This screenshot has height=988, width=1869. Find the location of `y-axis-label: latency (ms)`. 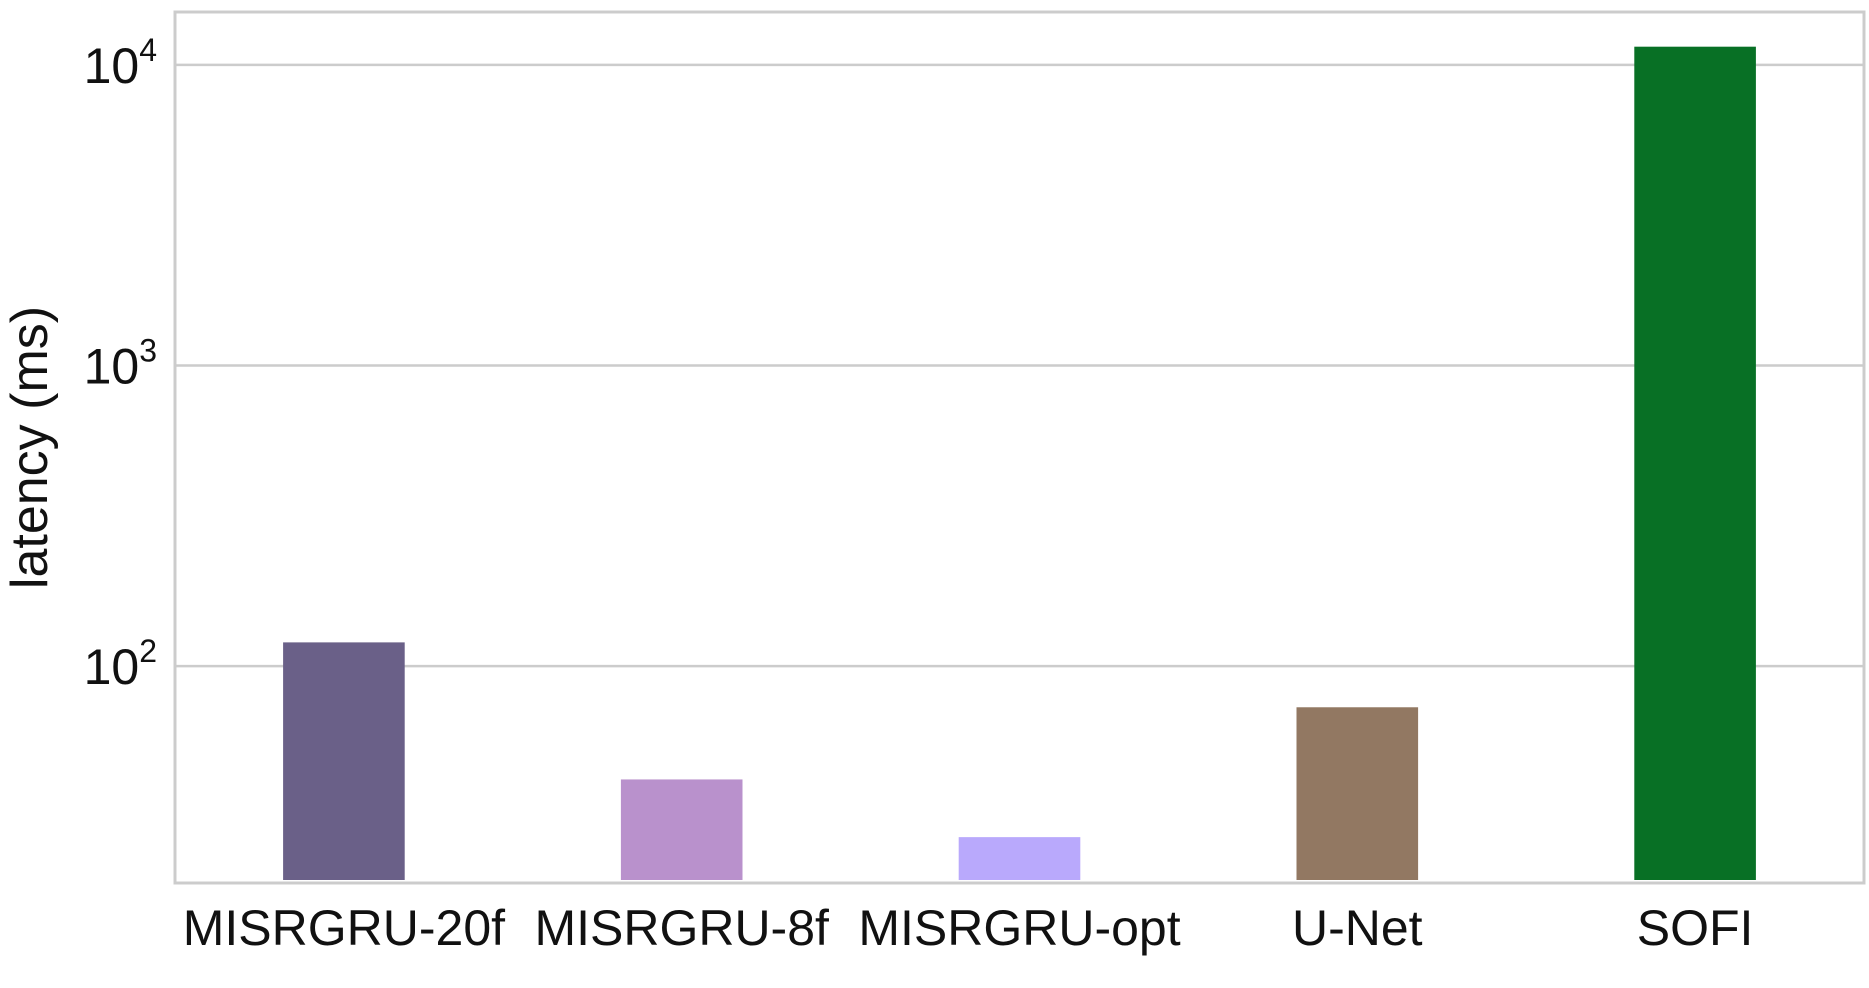

y-axis-label: latency (ms) is located at coordinates (30, 447).